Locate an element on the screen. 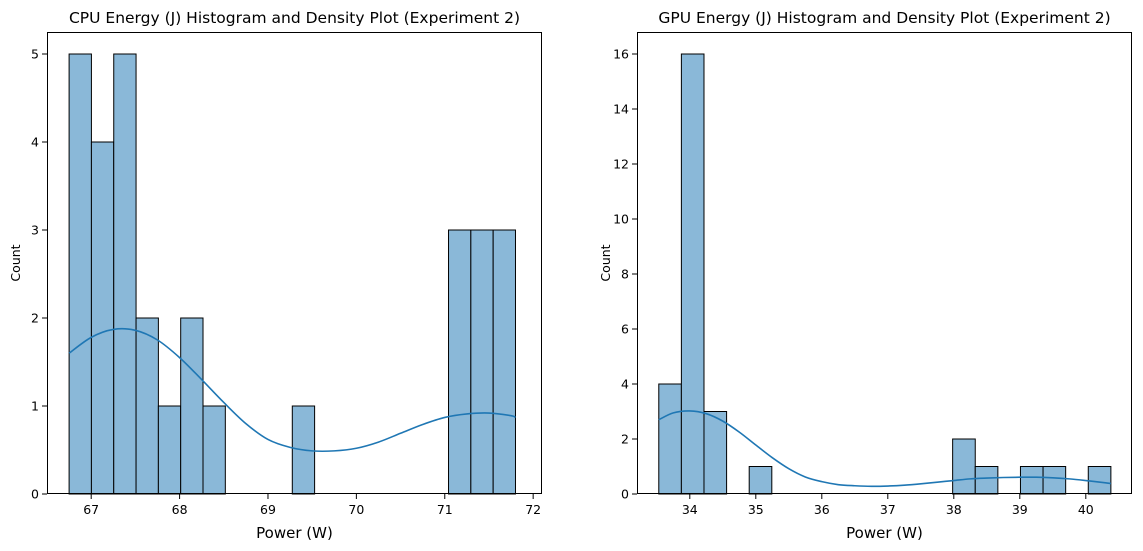  gpu-y-ticks: 0 2 4 6 8 10 12 14 16 is located at coordinates (625, 274).